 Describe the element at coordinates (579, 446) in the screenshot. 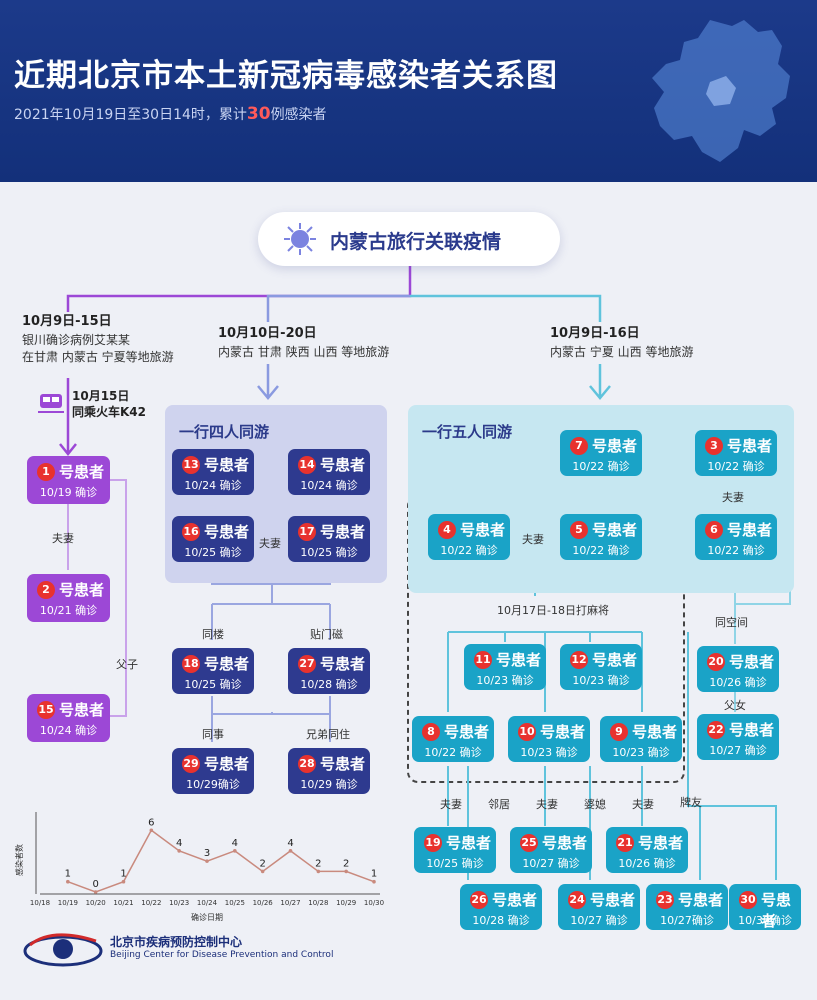

I see `patient-number: 7` at that location.